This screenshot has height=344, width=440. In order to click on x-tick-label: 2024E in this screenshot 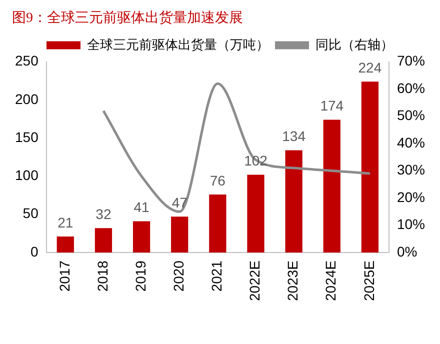, I will do `click(330, 280)`.